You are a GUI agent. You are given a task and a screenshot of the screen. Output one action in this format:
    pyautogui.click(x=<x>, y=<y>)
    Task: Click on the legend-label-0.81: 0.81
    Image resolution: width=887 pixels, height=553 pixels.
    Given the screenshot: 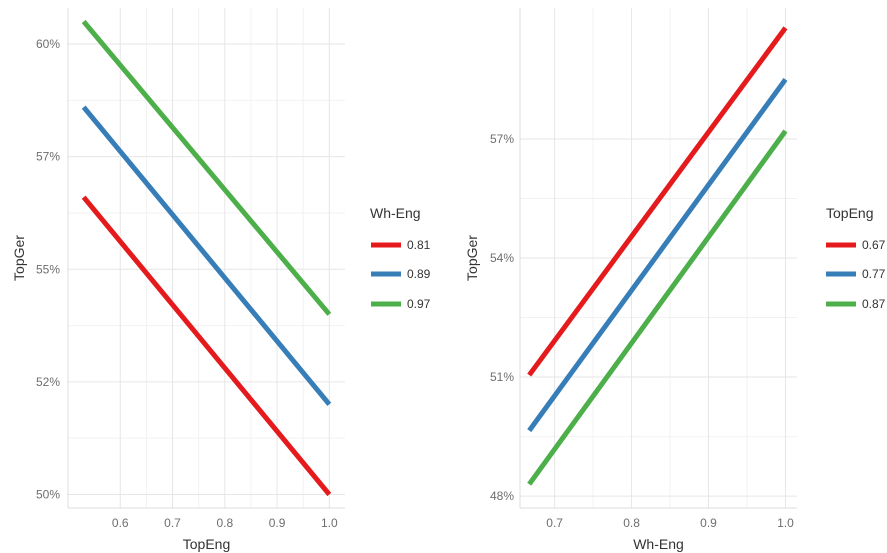 What is the action you would take?
    pyautogui.click(x=419, y=245)
    